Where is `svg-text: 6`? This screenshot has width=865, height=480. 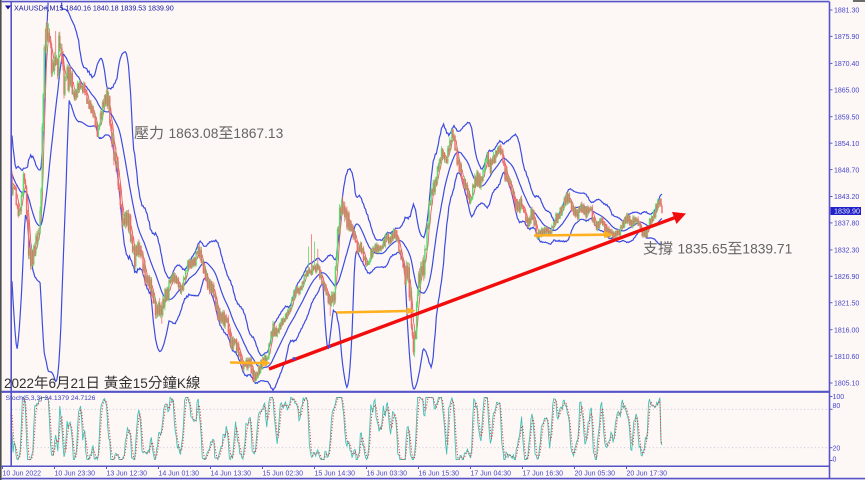
svg-text: 6 is located at coordinates (53, 383).